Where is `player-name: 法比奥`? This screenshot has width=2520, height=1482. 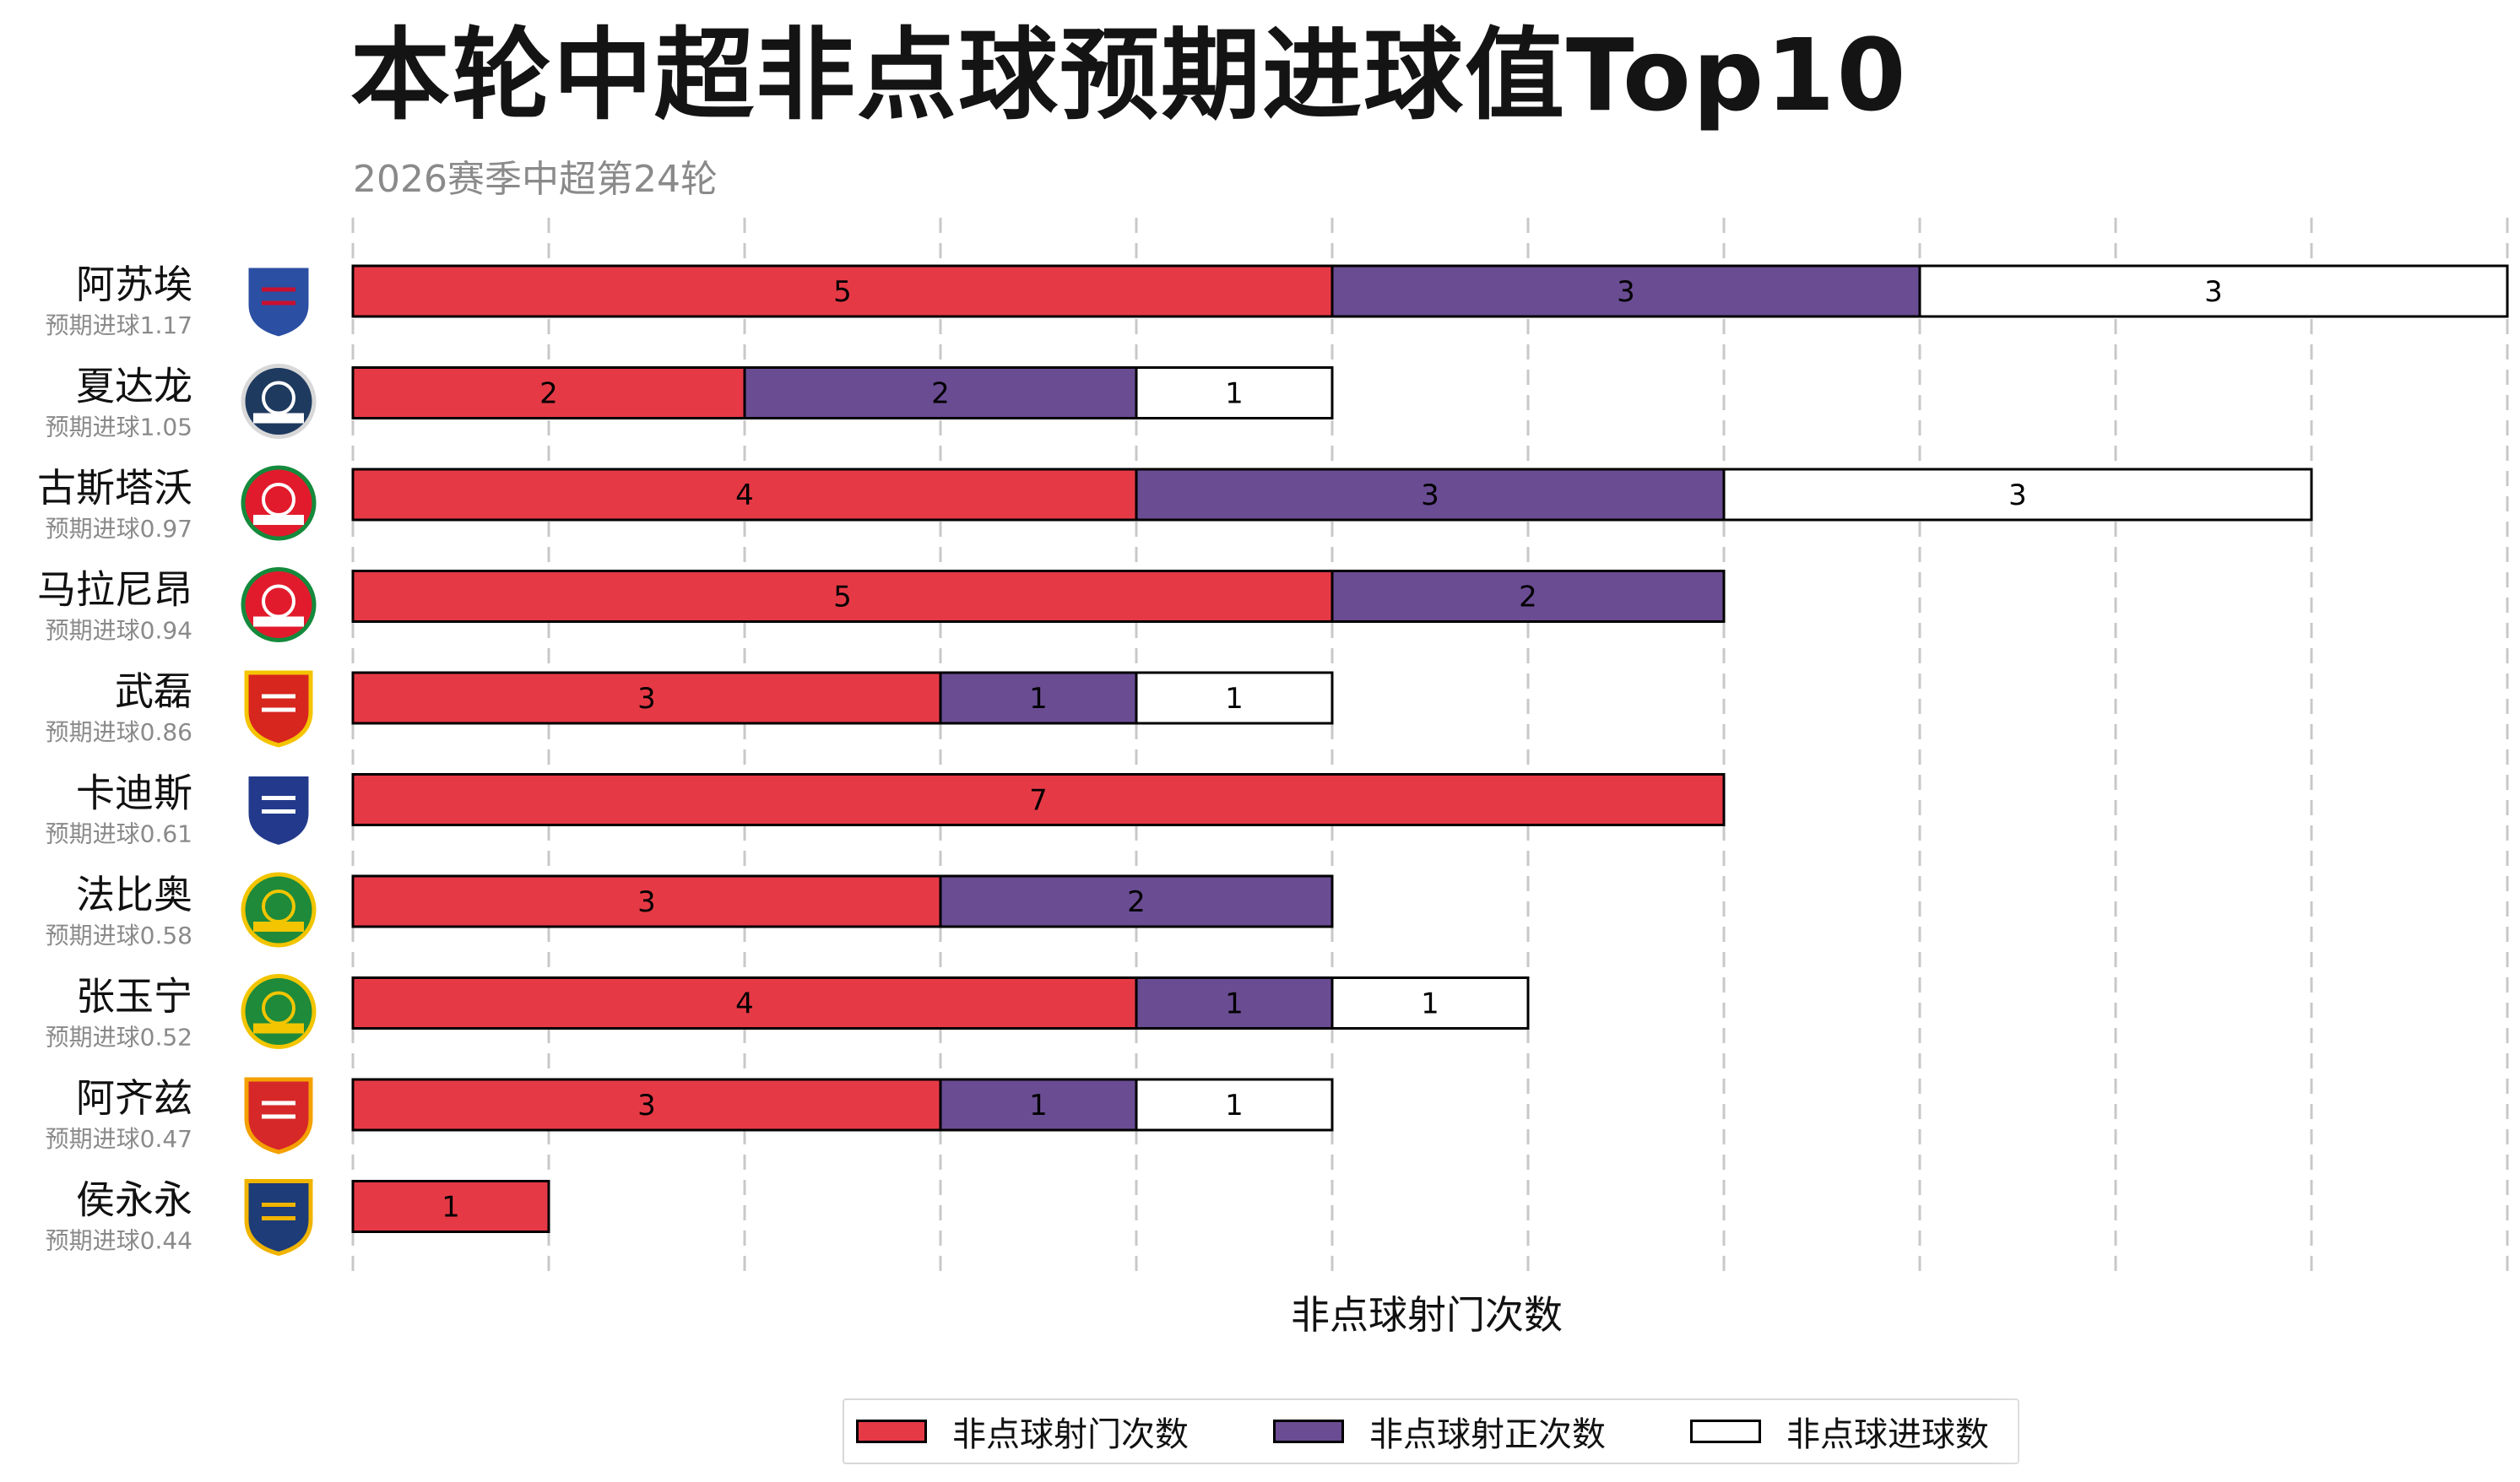 player-name: 法比奥 is located at coordinates (134, 895).